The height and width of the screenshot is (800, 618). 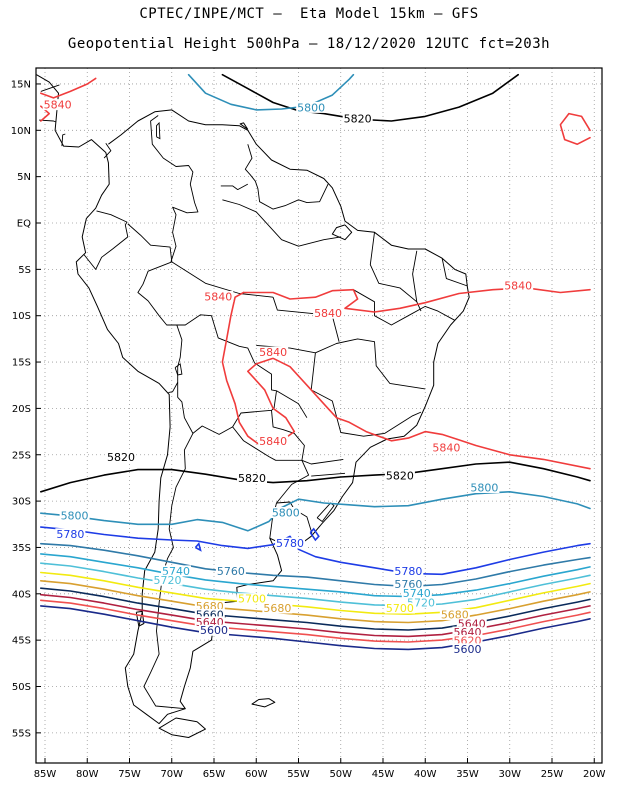 I want to click on contour-label: 5800, so click(x=311, y=107).